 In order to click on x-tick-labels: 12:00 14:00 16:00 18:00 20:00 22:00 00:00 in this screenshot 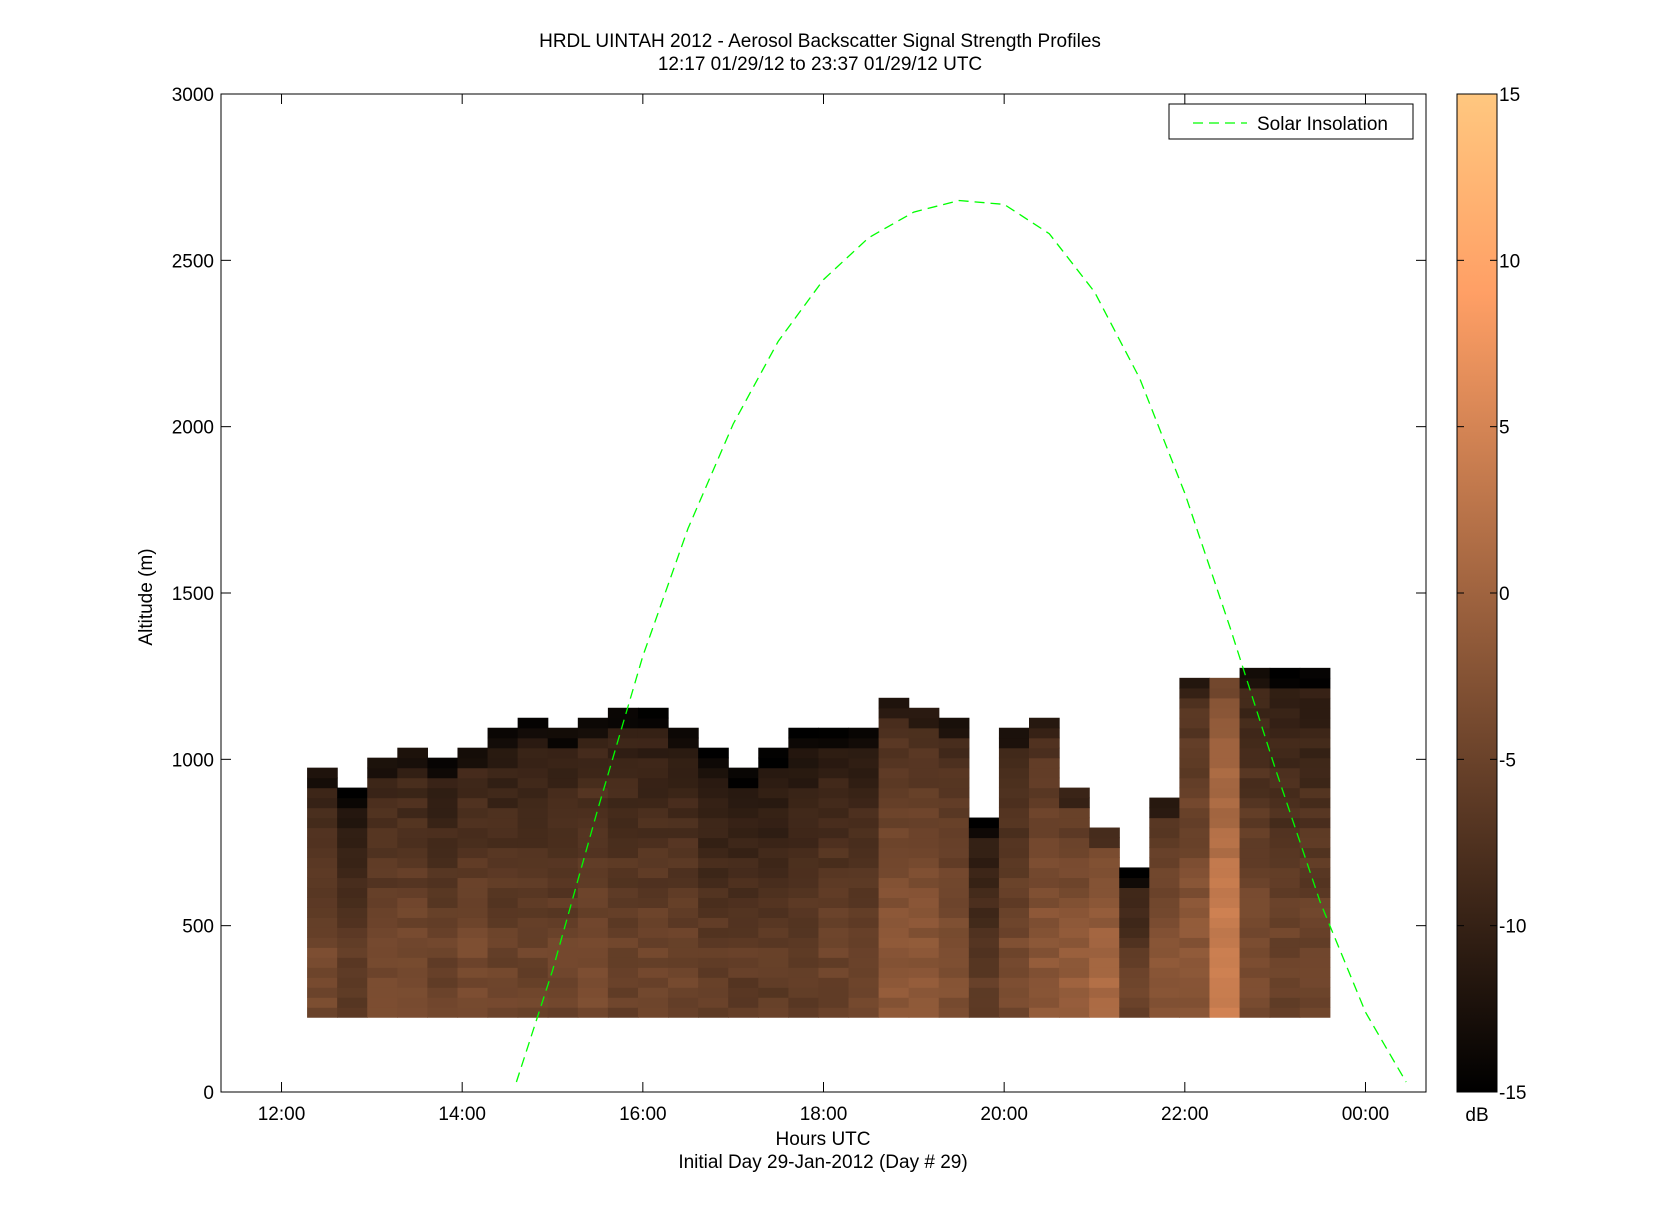, I will do `click(824, 1114)`.